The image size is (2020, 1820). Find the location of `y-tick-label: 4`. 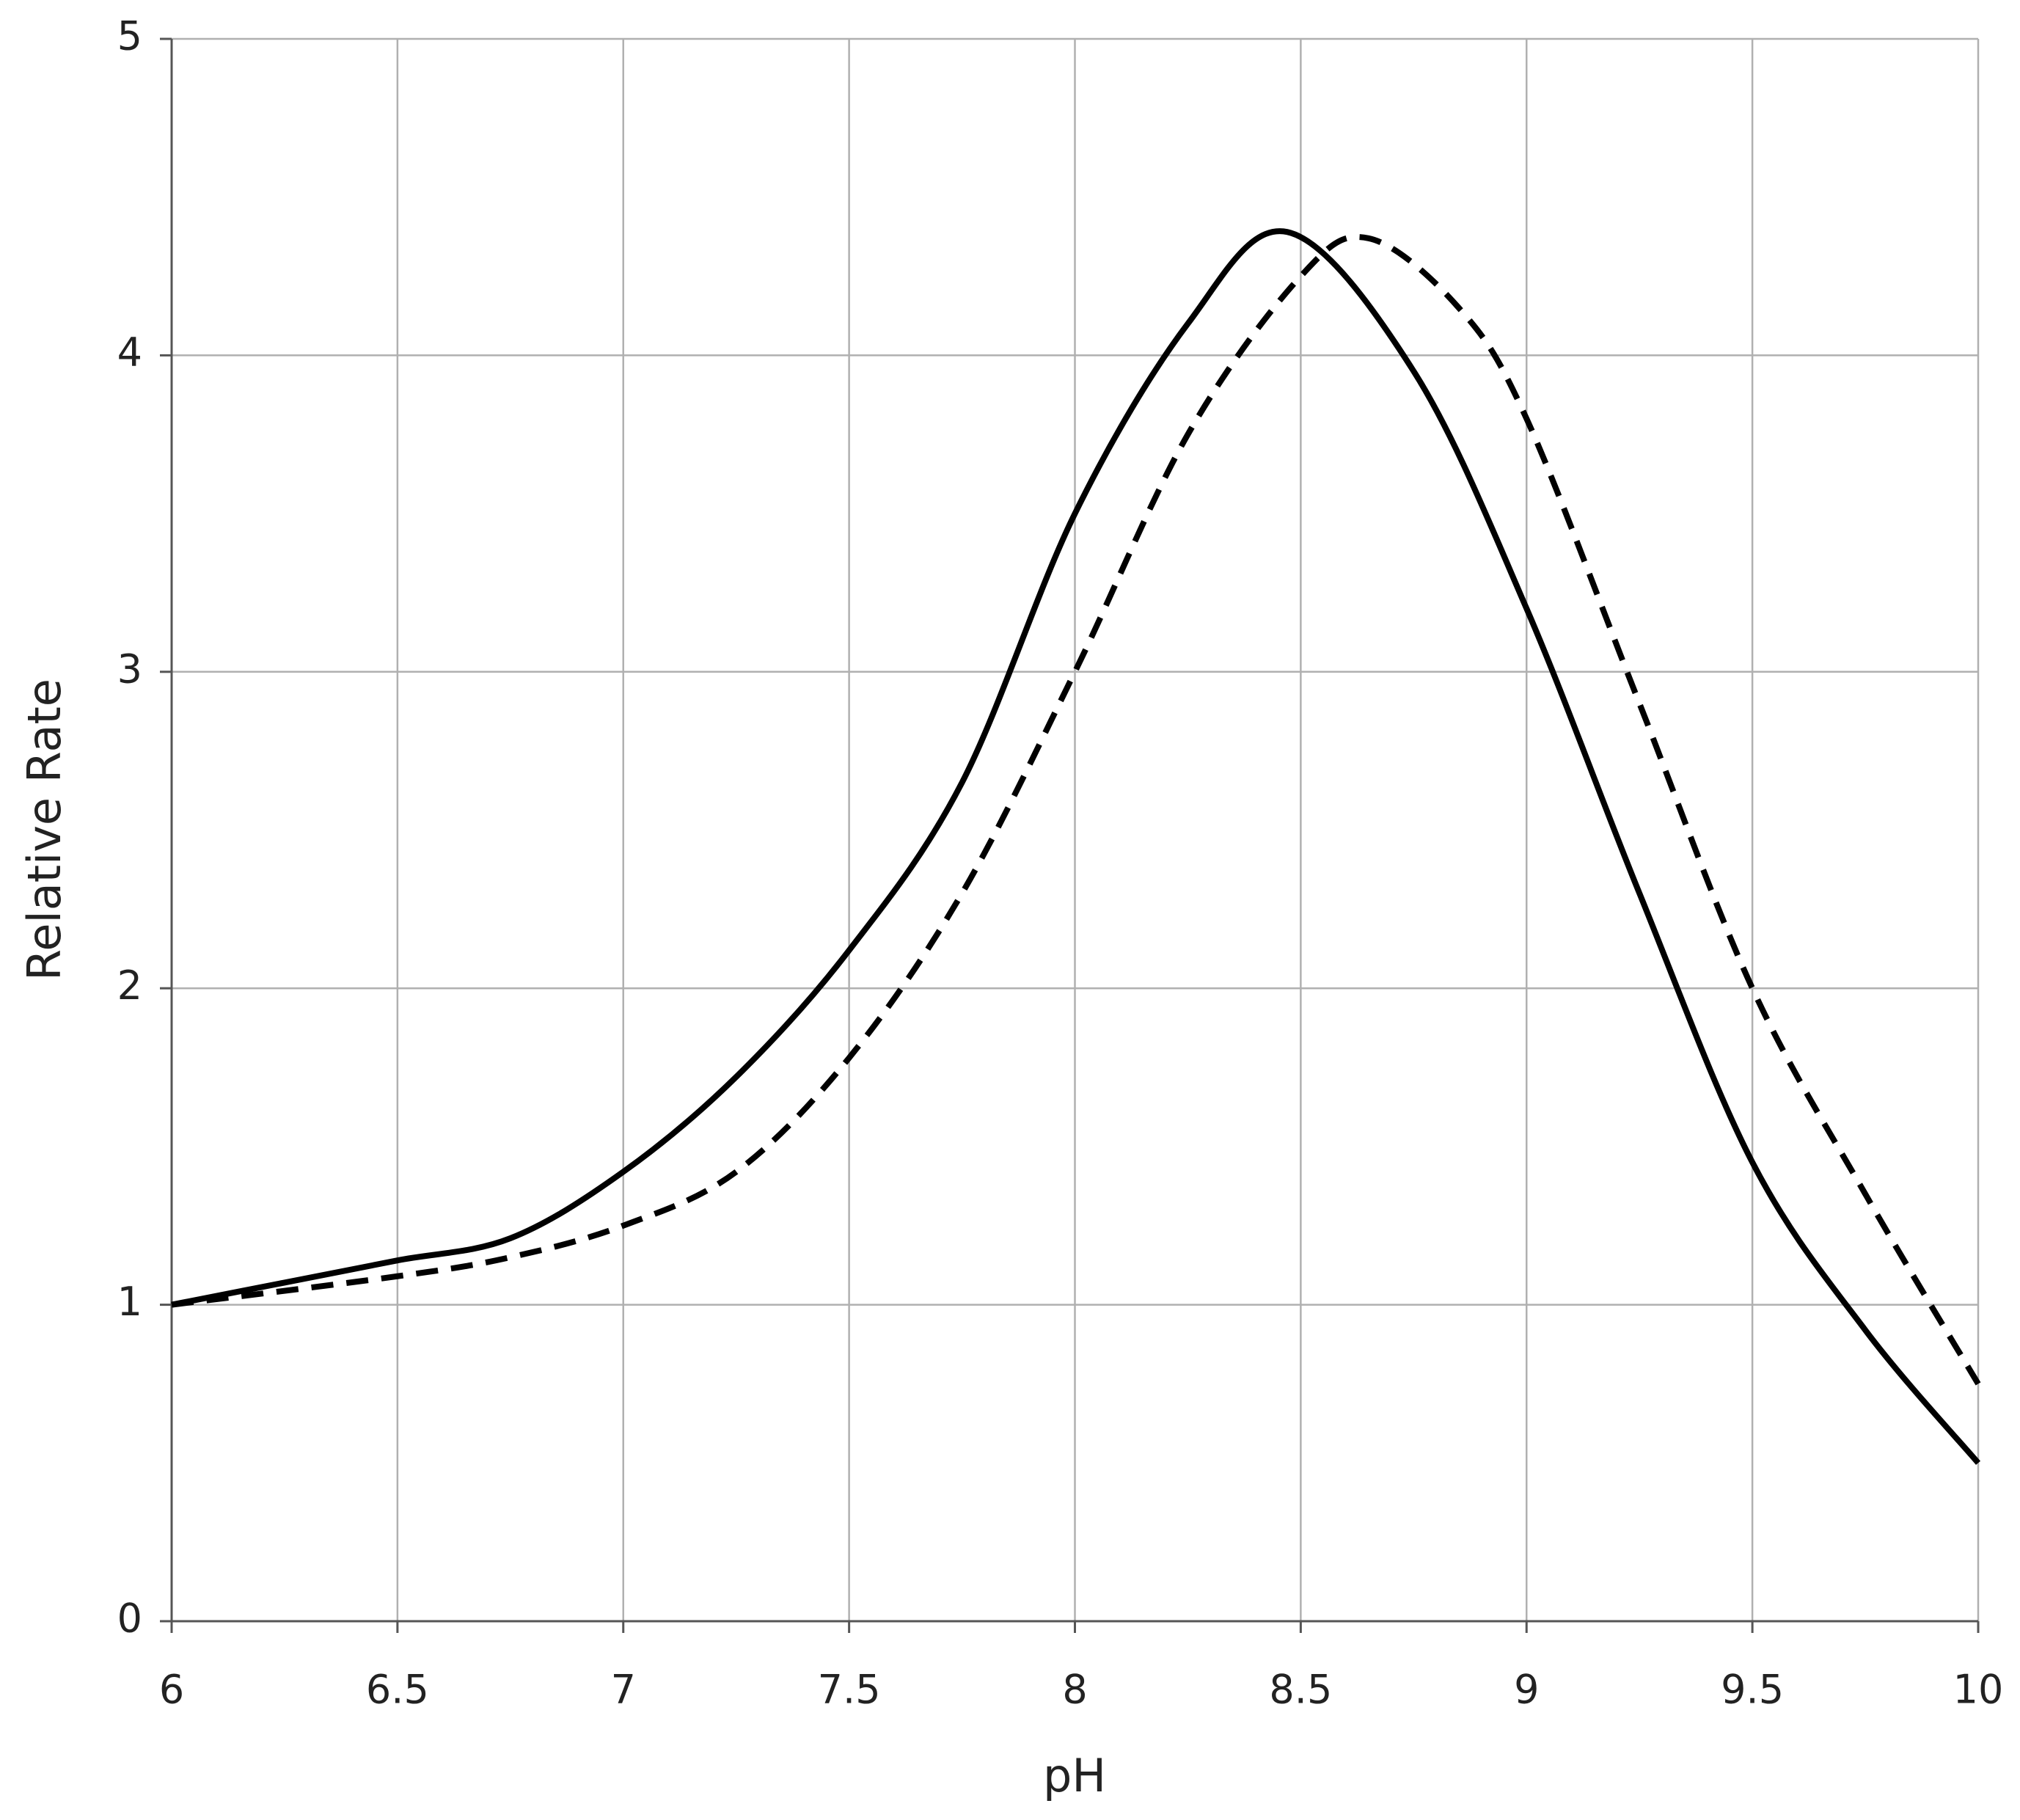

y-tick-label: 4 is located at coordinates (129, 352).